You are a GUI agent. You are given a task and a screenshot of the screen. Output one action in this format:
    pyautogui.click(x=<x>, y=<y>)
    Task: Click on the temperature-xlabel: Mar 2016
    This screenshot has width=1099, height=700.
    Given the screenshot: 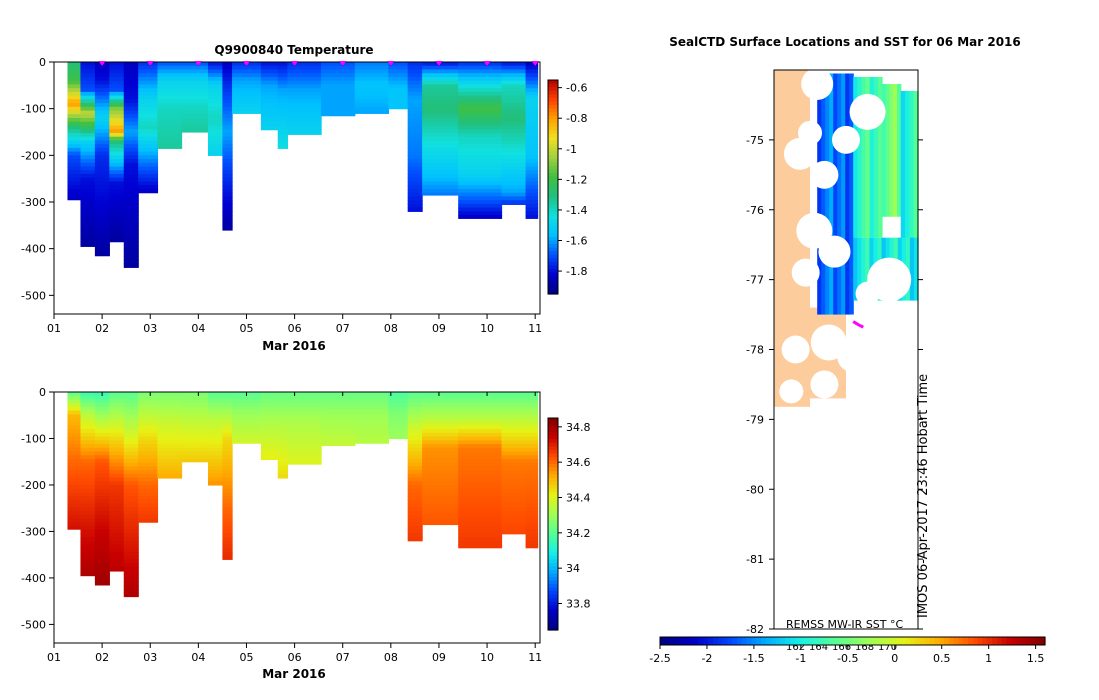 What is the action you would take?
    pyautogui.click(x=294, y=346)
    